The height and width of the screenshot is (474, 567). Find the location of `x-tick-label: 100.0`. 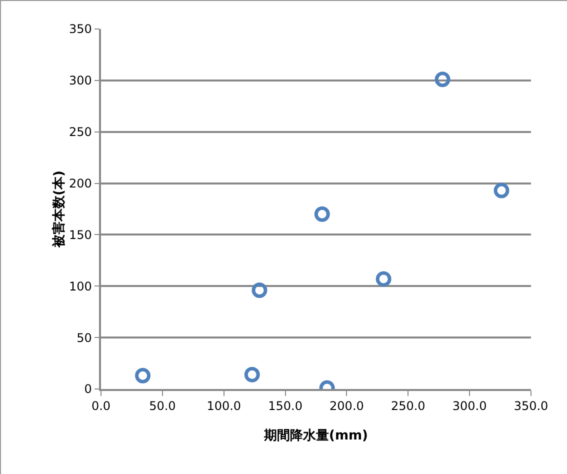

x-tick-label: 100.0 is located at coordinates (224, 406).